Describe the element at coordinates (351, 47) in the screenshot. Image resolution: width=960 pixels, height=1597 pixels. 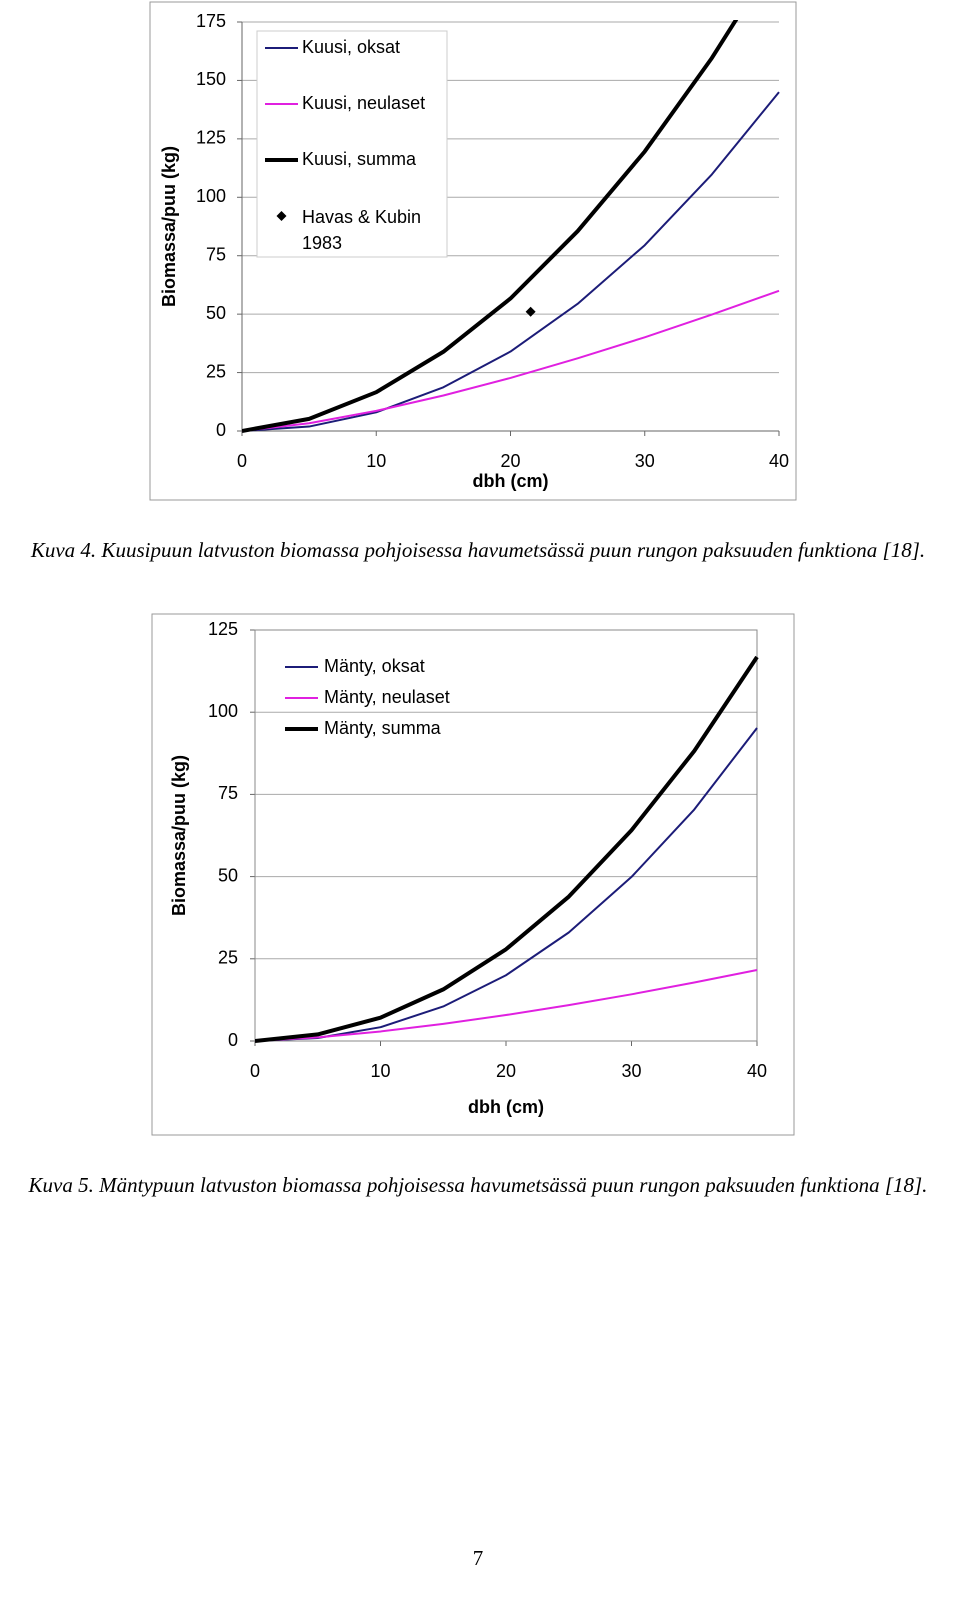
I see `legend-label: Kuusi, oksat` at that location.